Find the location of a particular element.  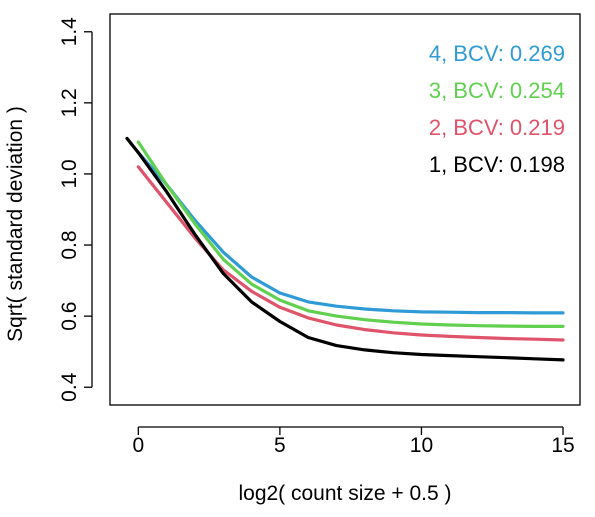

legend-entry: 1, BCV: 0.198 is located at coordinates (497, 164).